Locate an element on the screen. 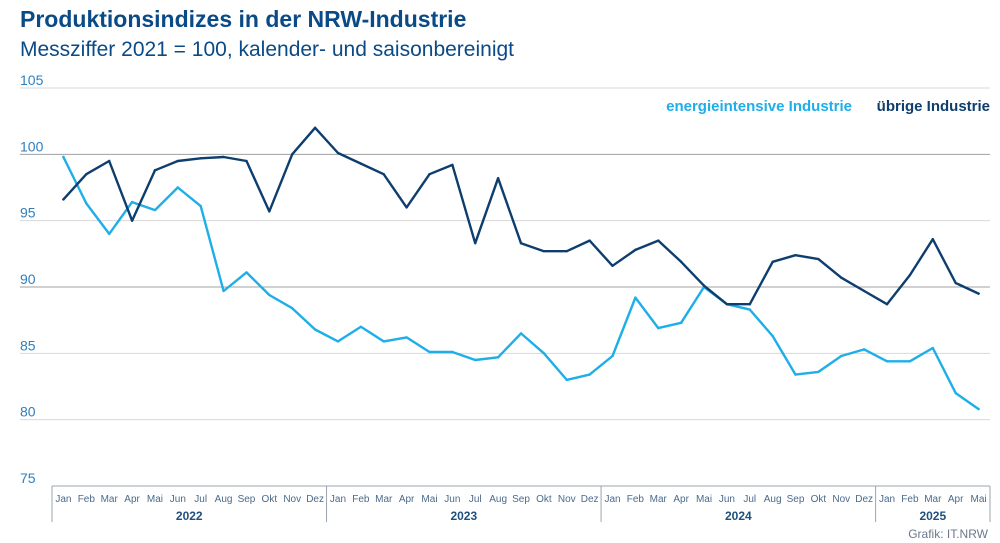 This screenshot has width=1000, height=543. year-label: 2025 is located at coordinates (932, 516).